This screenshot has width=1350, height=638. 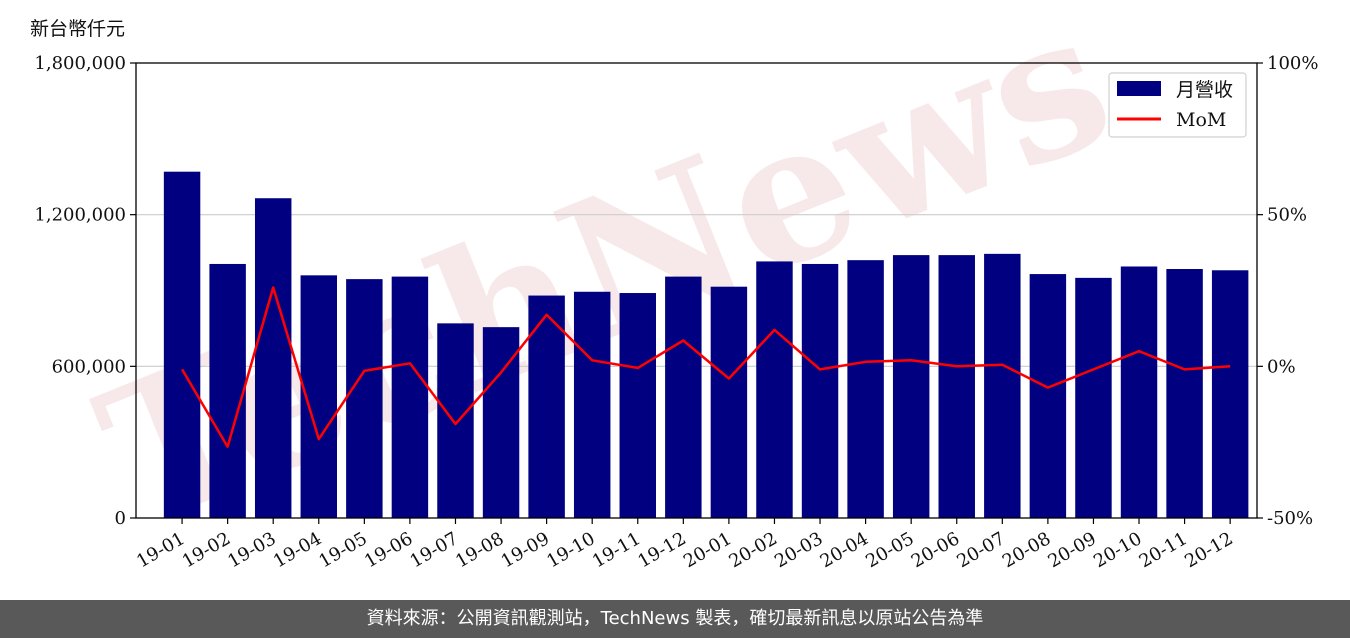 What do you see at coordinates (1204, 90) in the screenshot?
I see `legend-label-revenue: 月營收` at bounding box center [1204, 90].